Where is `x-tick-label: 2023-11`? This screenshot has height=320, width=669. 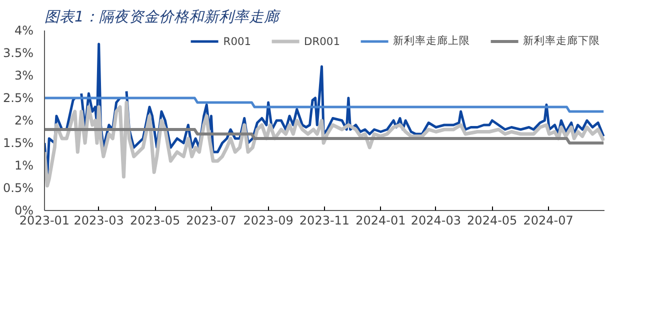
x-tick-label: 2023-11 is located at coordinates (324, 221).